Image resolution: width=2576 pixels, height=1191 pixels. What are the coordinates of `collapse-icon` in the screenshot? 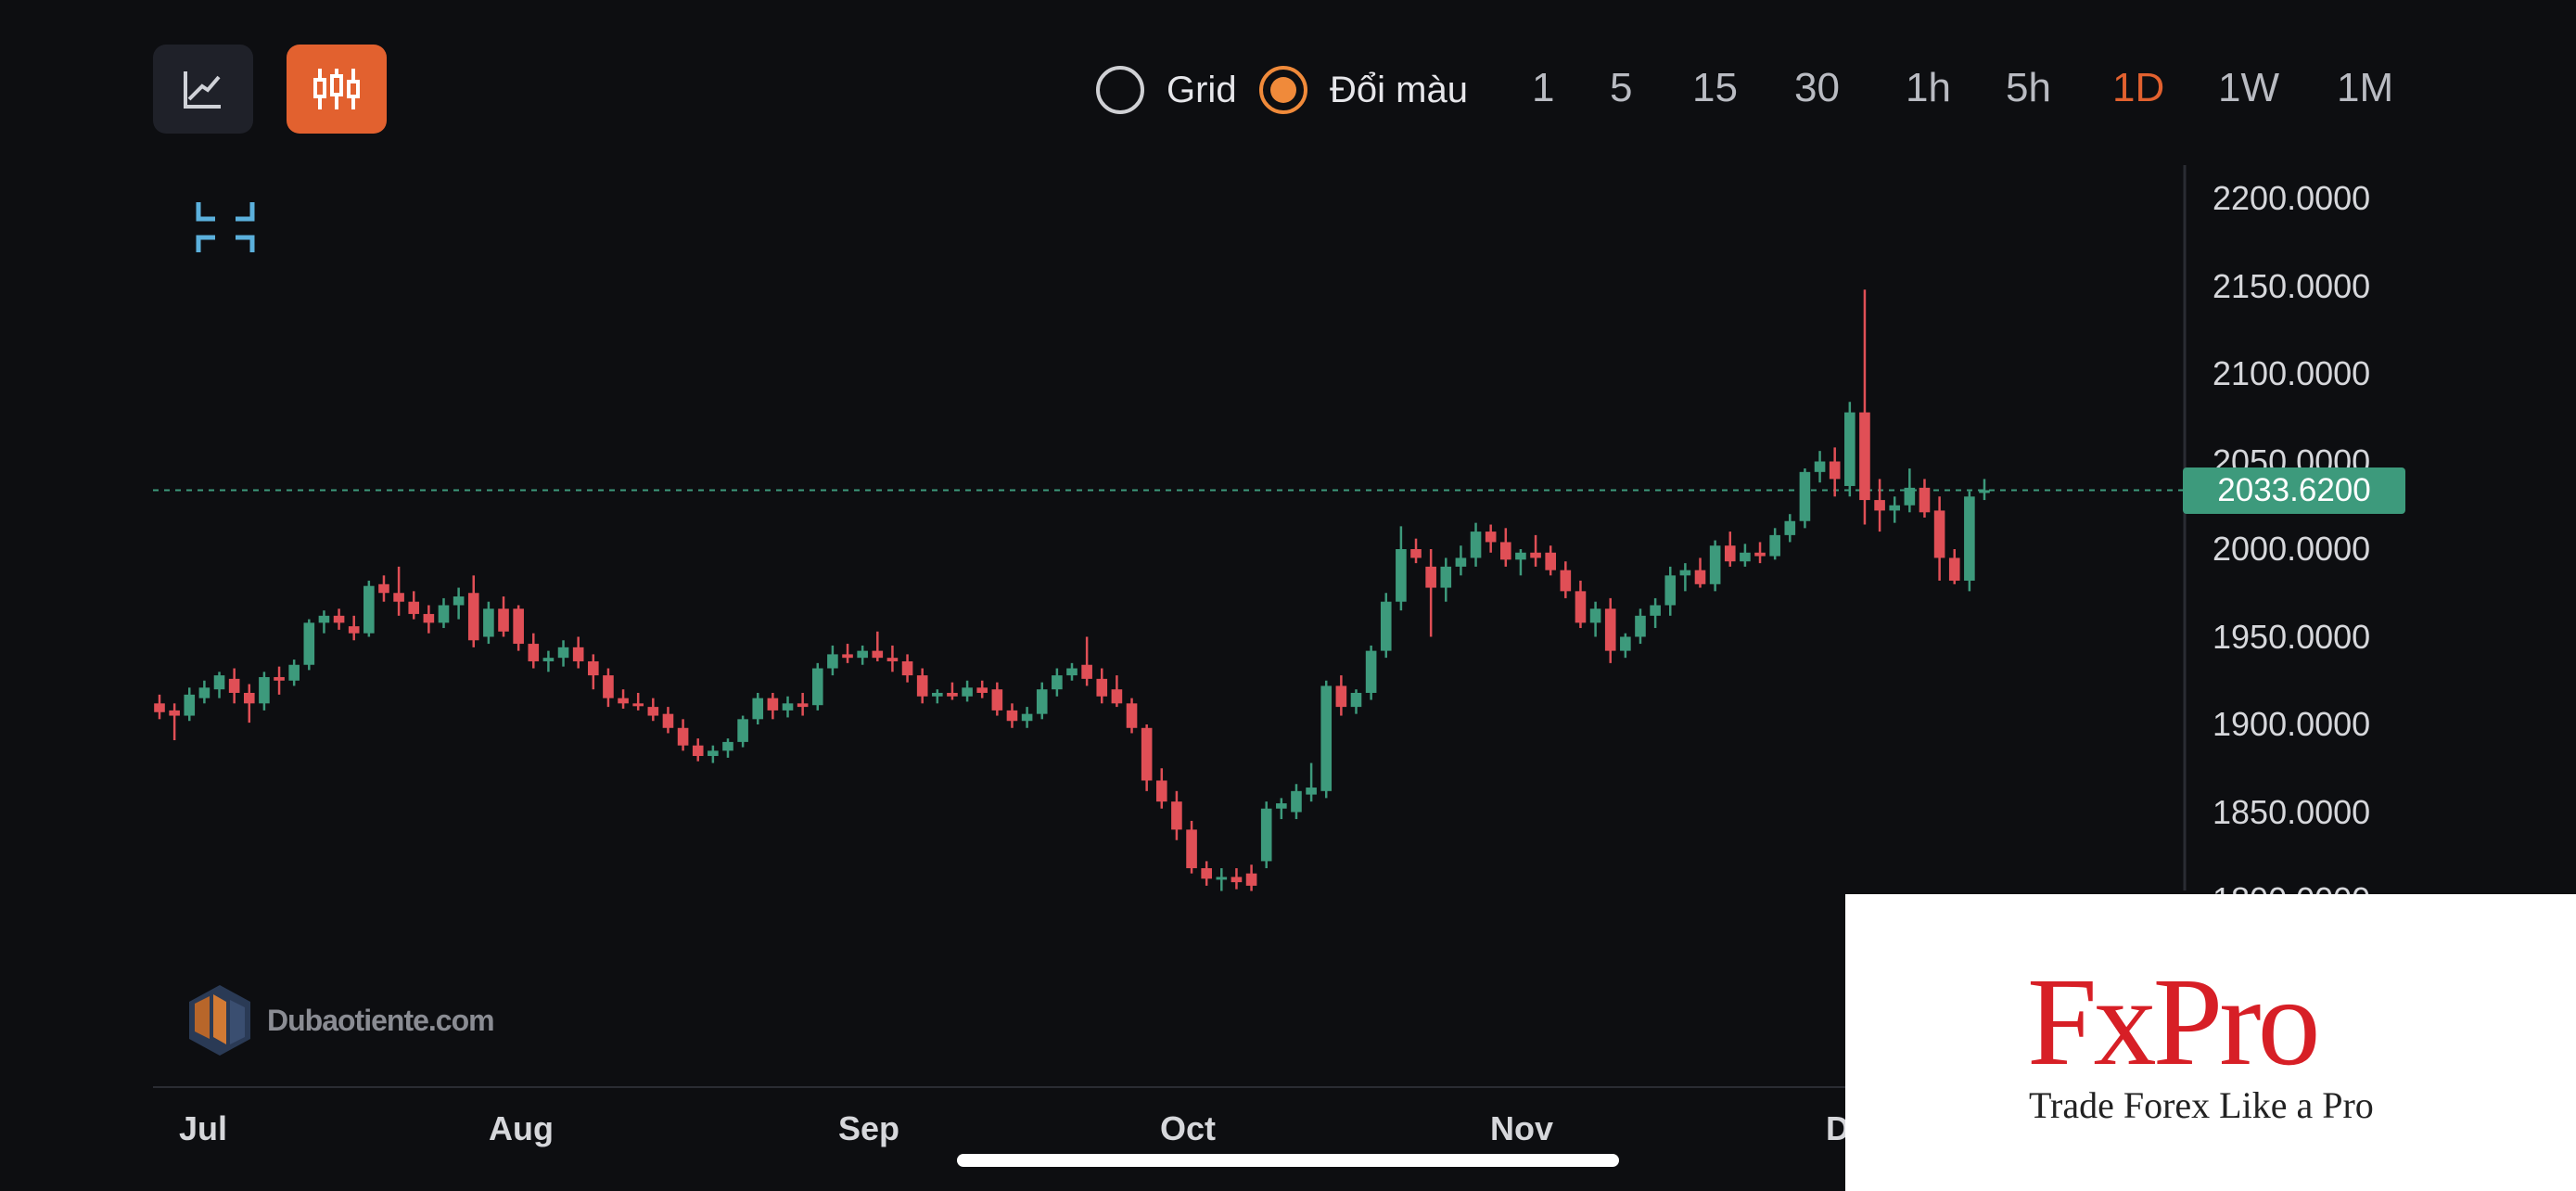 It's located at (226, 227).